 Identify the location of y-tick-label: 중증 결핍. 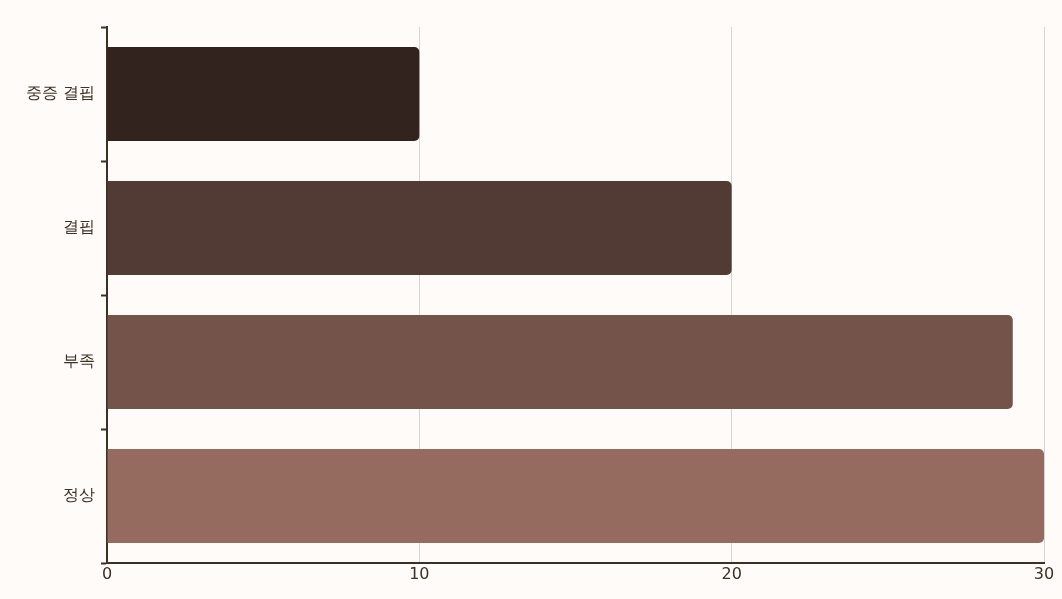
(60, 93).